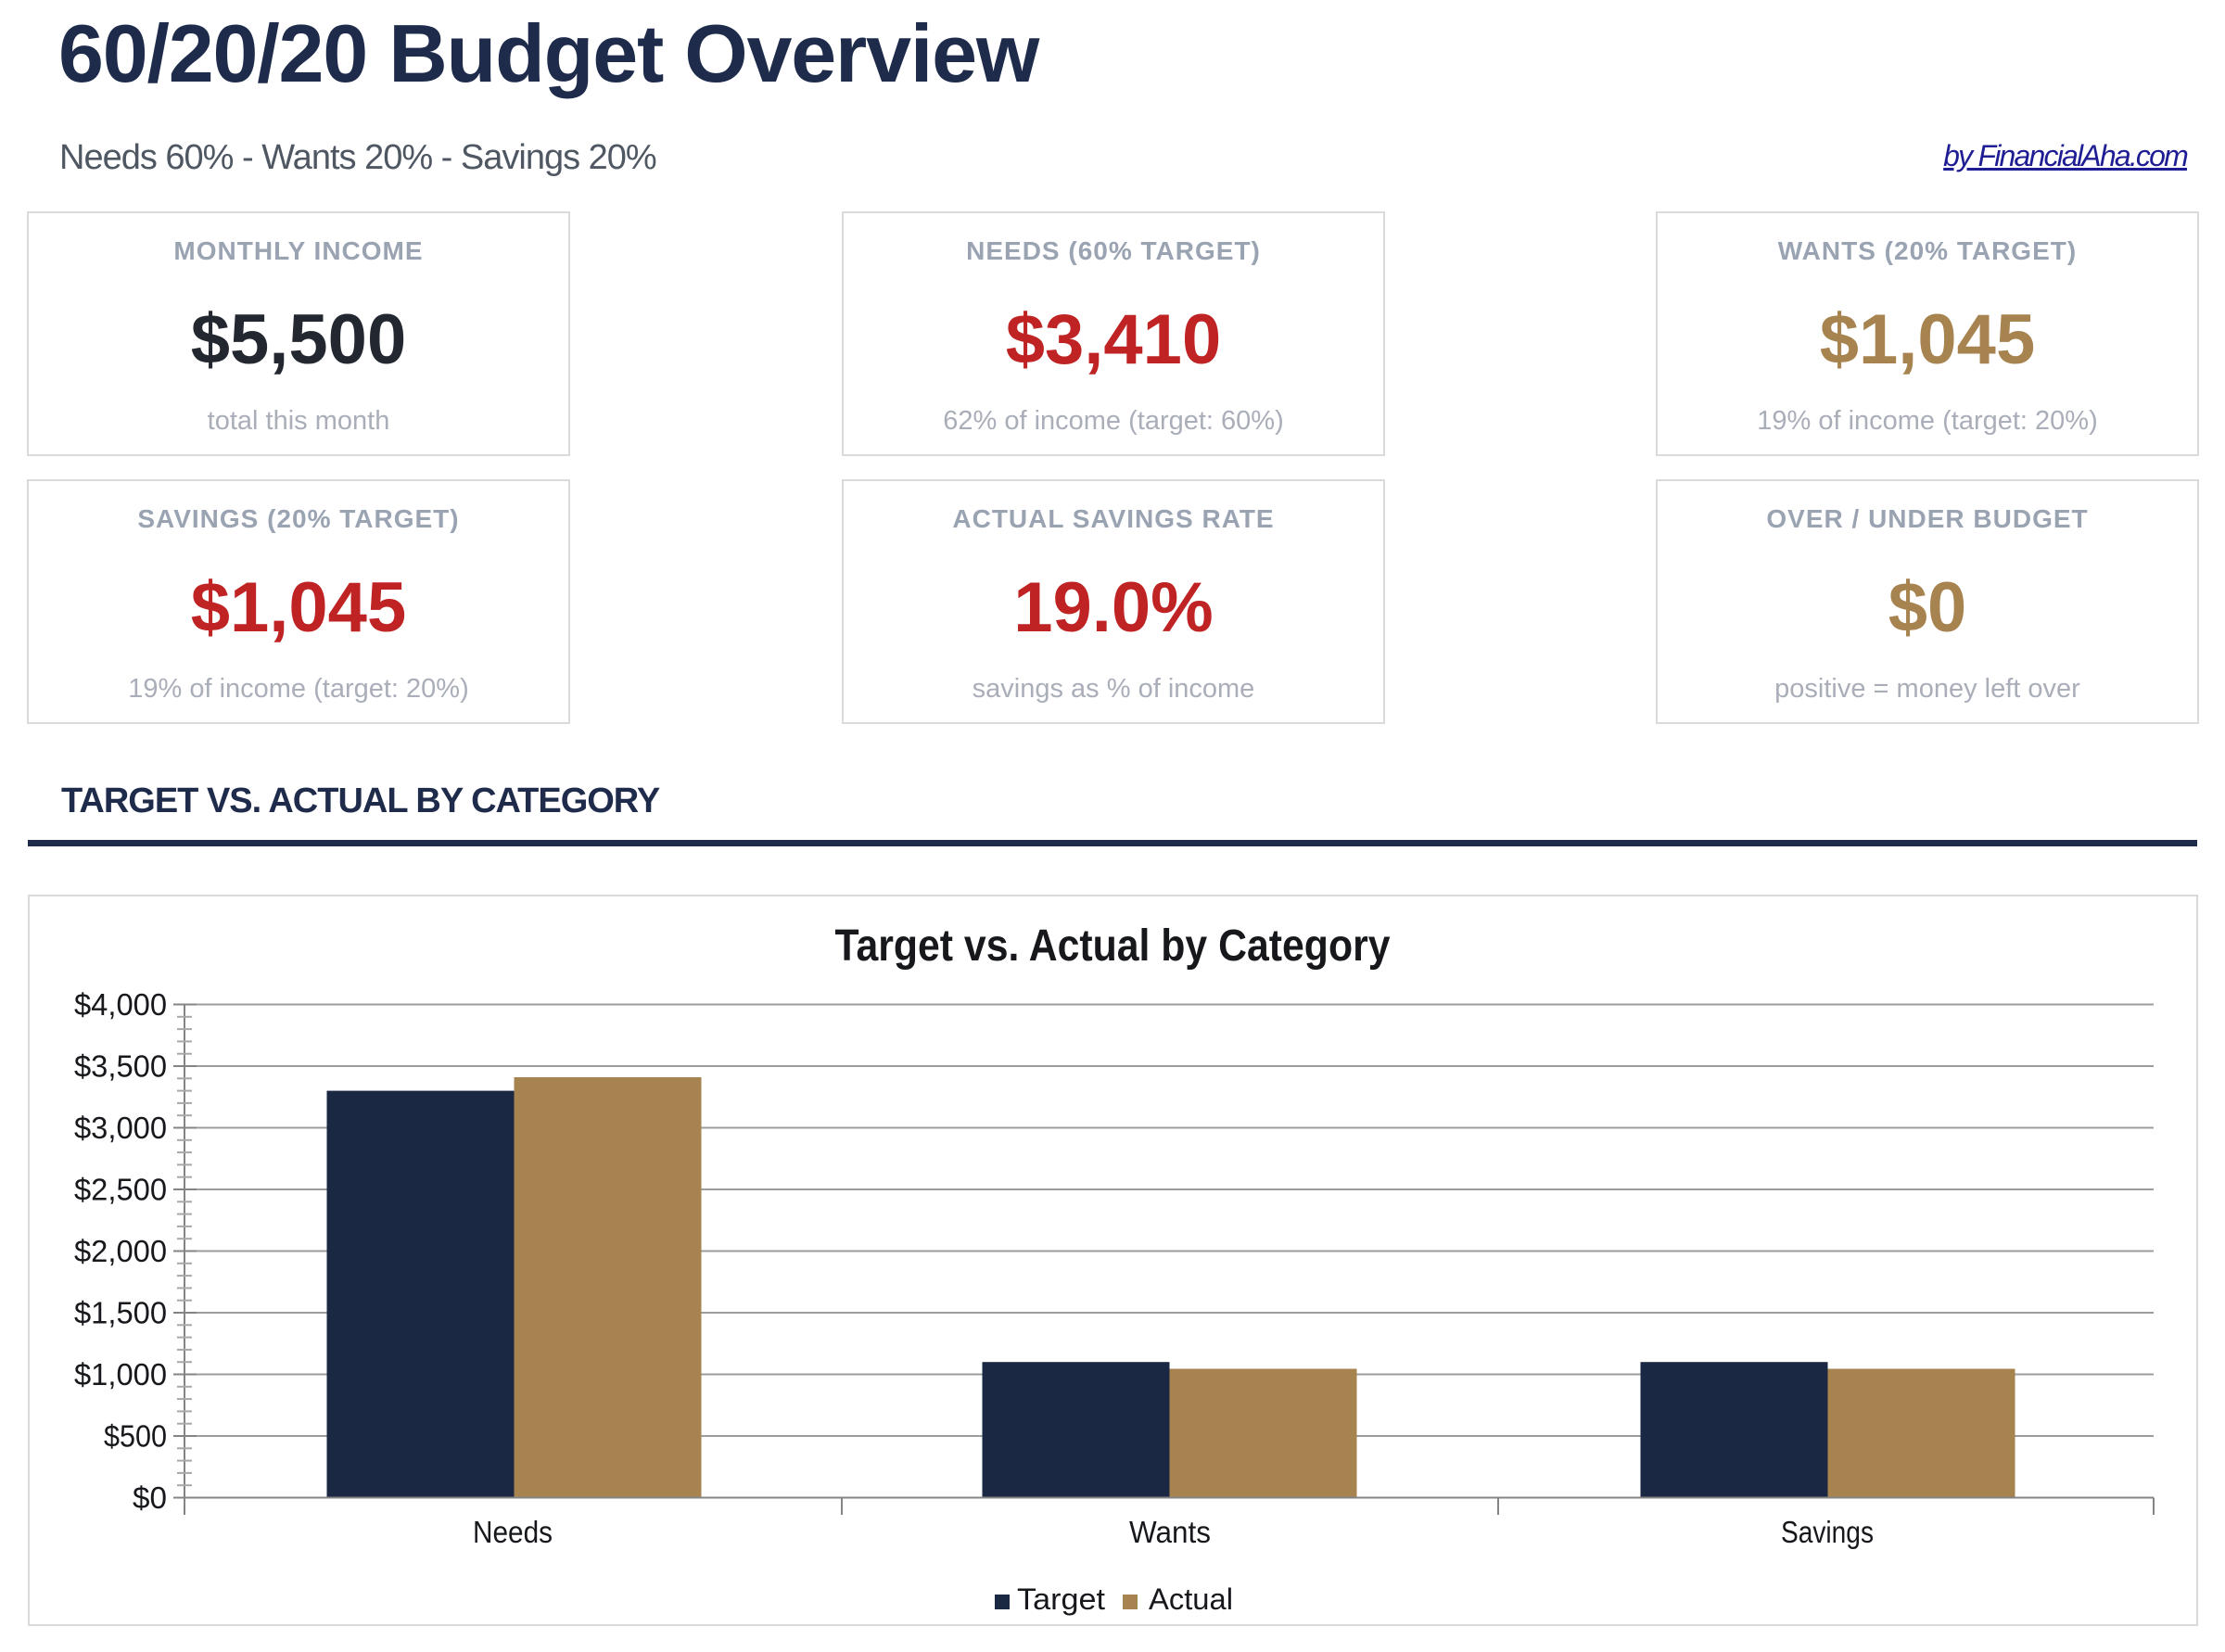 This screenshot has height=1652, width=2225. Describe the element at coordinates (1113, 946) in the screenshot. I see `svg-text: Target vs. Actual by Category` at that location.